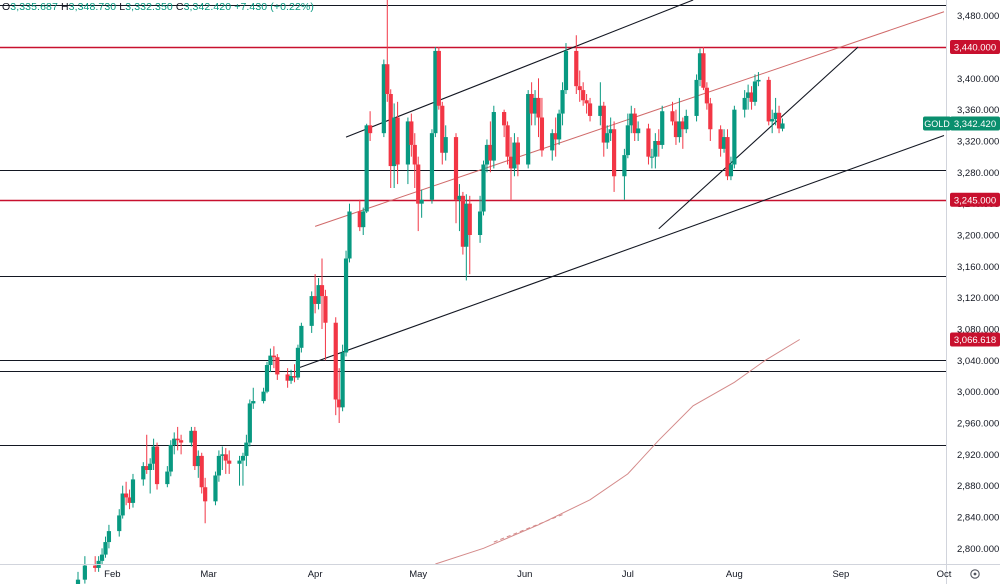  Describe the element at coordinates (978, 173) in the screenshot. I see `y-tick-label: 3,280.000` at that location.